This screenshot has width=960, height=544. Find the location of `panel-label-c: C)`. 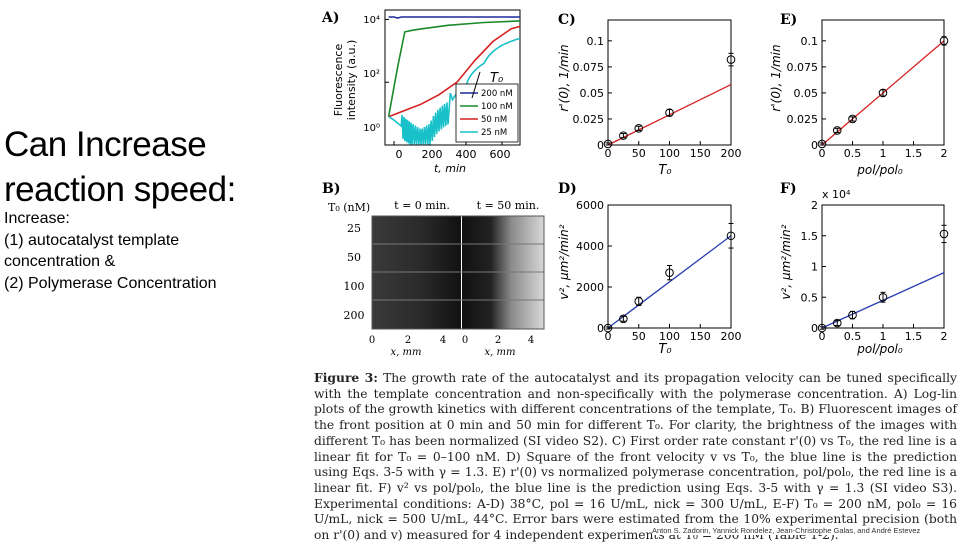

panel-label-c: C) is located at coordinates (567, 20).